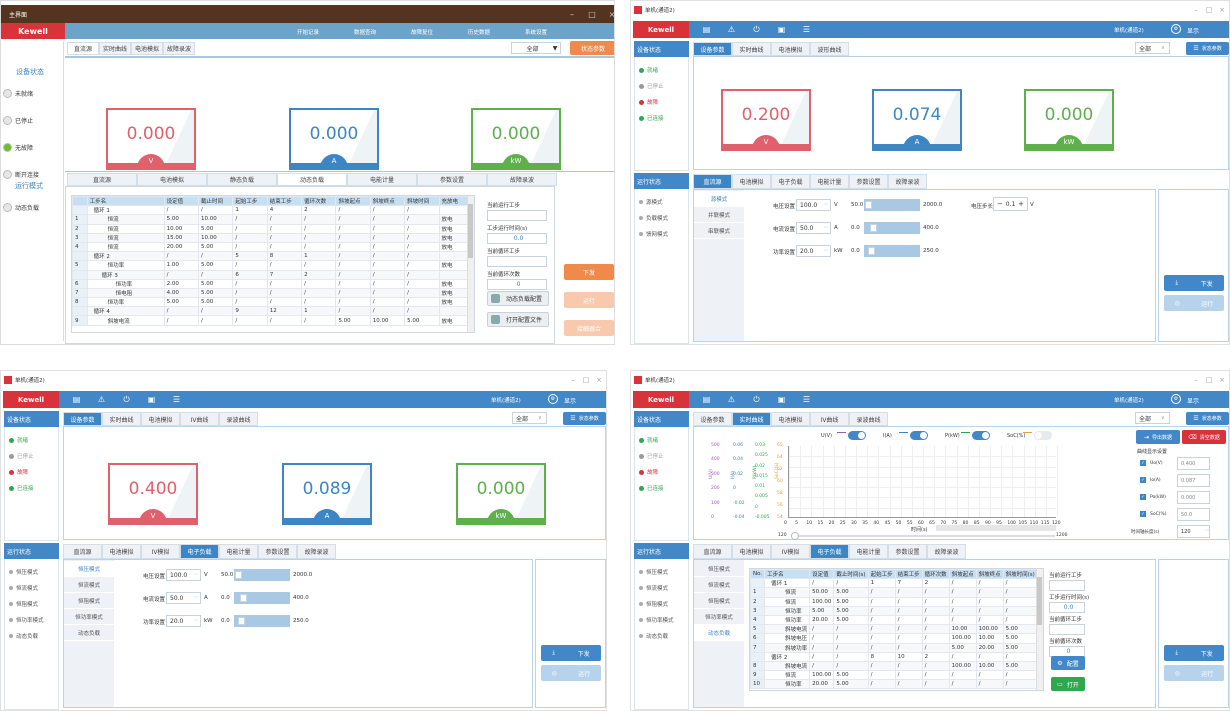  Describe the element at coordinates (273, 210) in the screenshot. I see `table-row: 循环 1//1 4 2// /` at that location.